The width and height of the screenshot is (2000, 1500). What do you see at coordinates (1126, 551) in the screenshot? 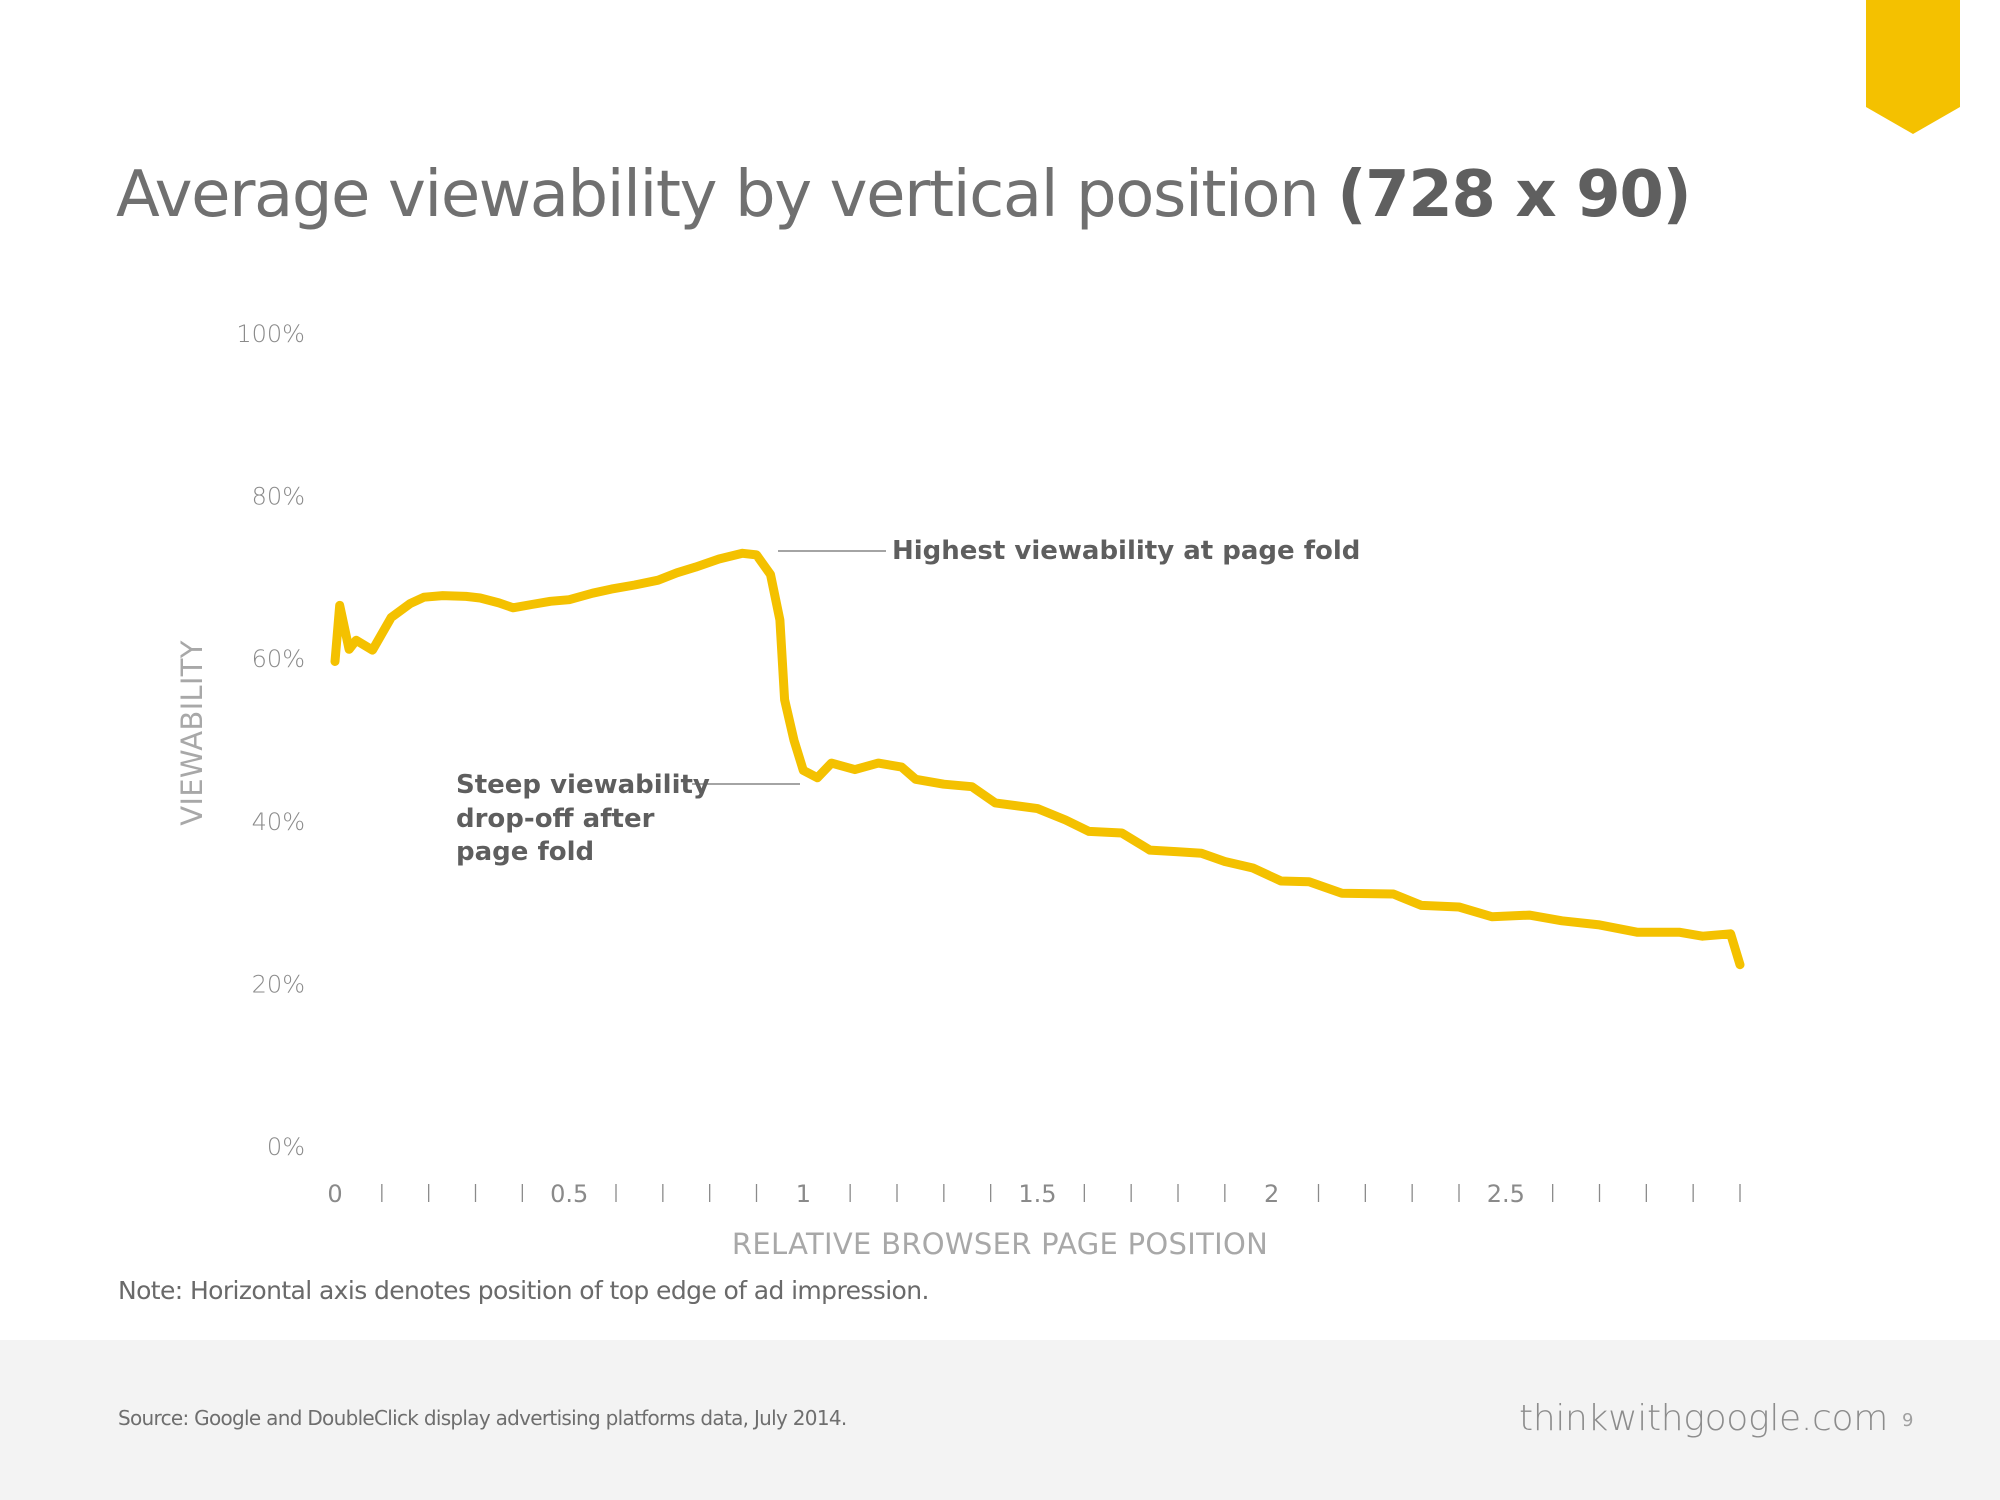
I see `annotation-highest: Highest viewability at page fold` at bounding box center [1126, 551].